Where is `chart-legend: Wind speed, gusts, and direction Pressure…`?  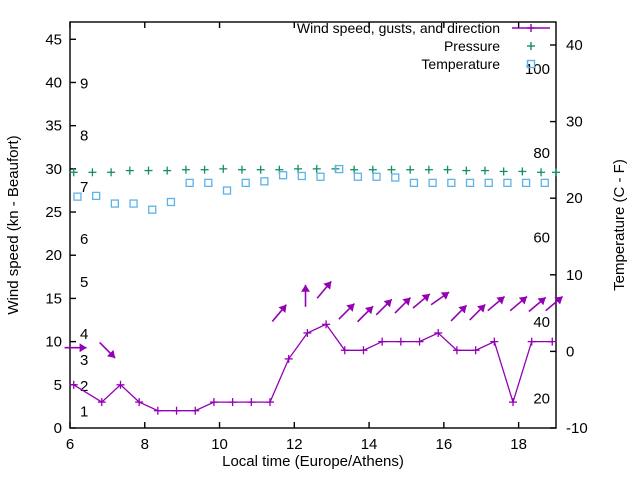 chart-legend: Wind speed, gusts, and direction Pressure… is located at coordinates (423, 46).